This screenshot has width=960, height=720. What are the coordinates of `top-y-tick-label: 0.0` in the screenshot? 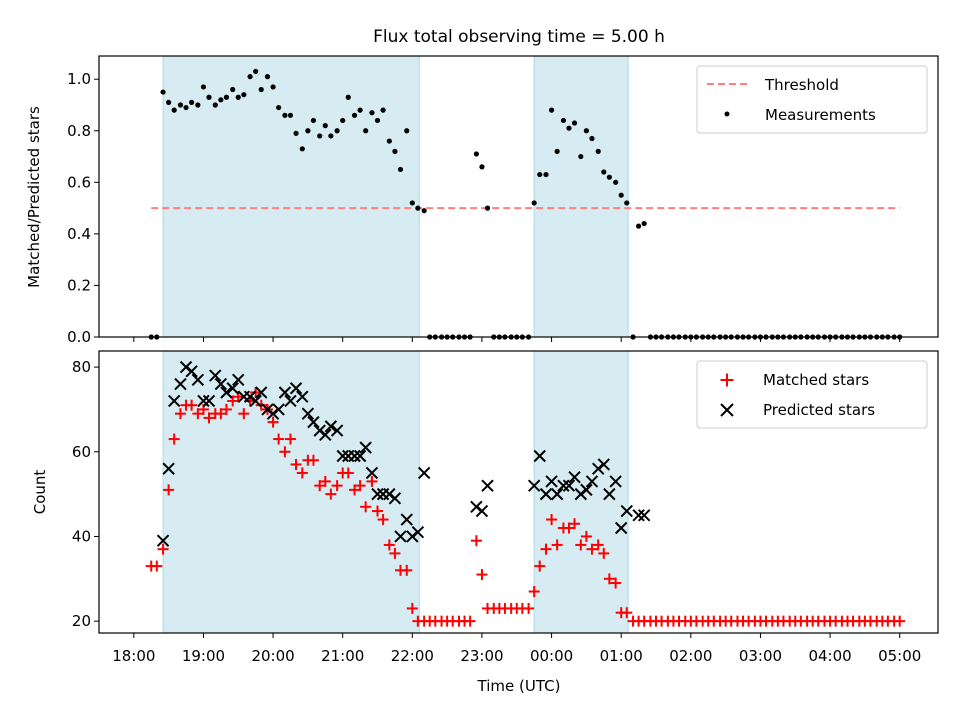 It's located at (79, 337).